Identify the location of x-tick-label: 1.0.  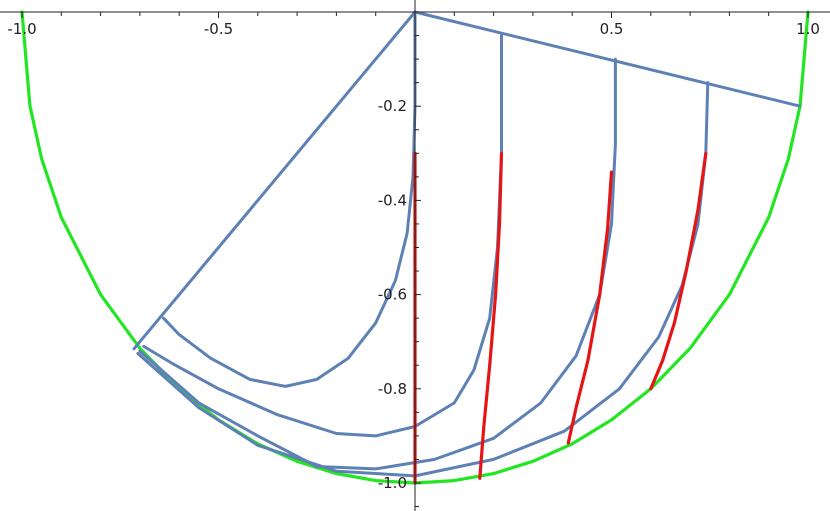
(808, 29).